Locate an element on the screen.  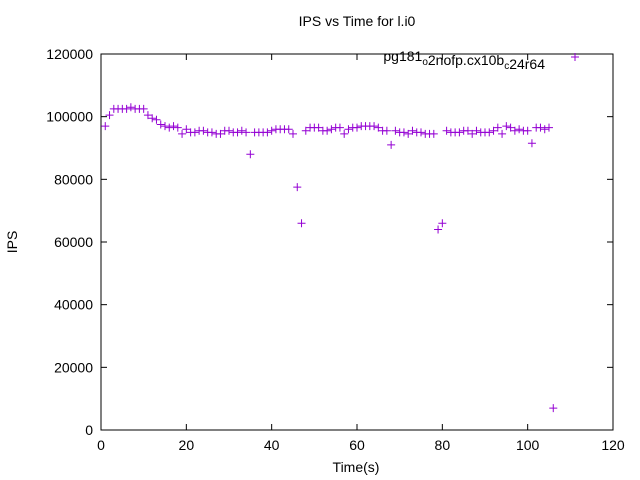
x-tick-label: 20 is located at coordinates (187, 445).